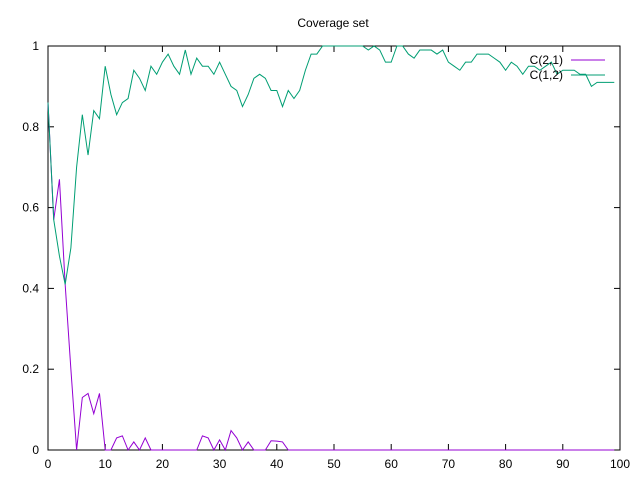 Image resolution: width=640 pixels, height=480 pixels. What do you see at coordinates (35, 46) in the screenshot?
I see `y-tick-label: 1` at bounding box center [35, 46].